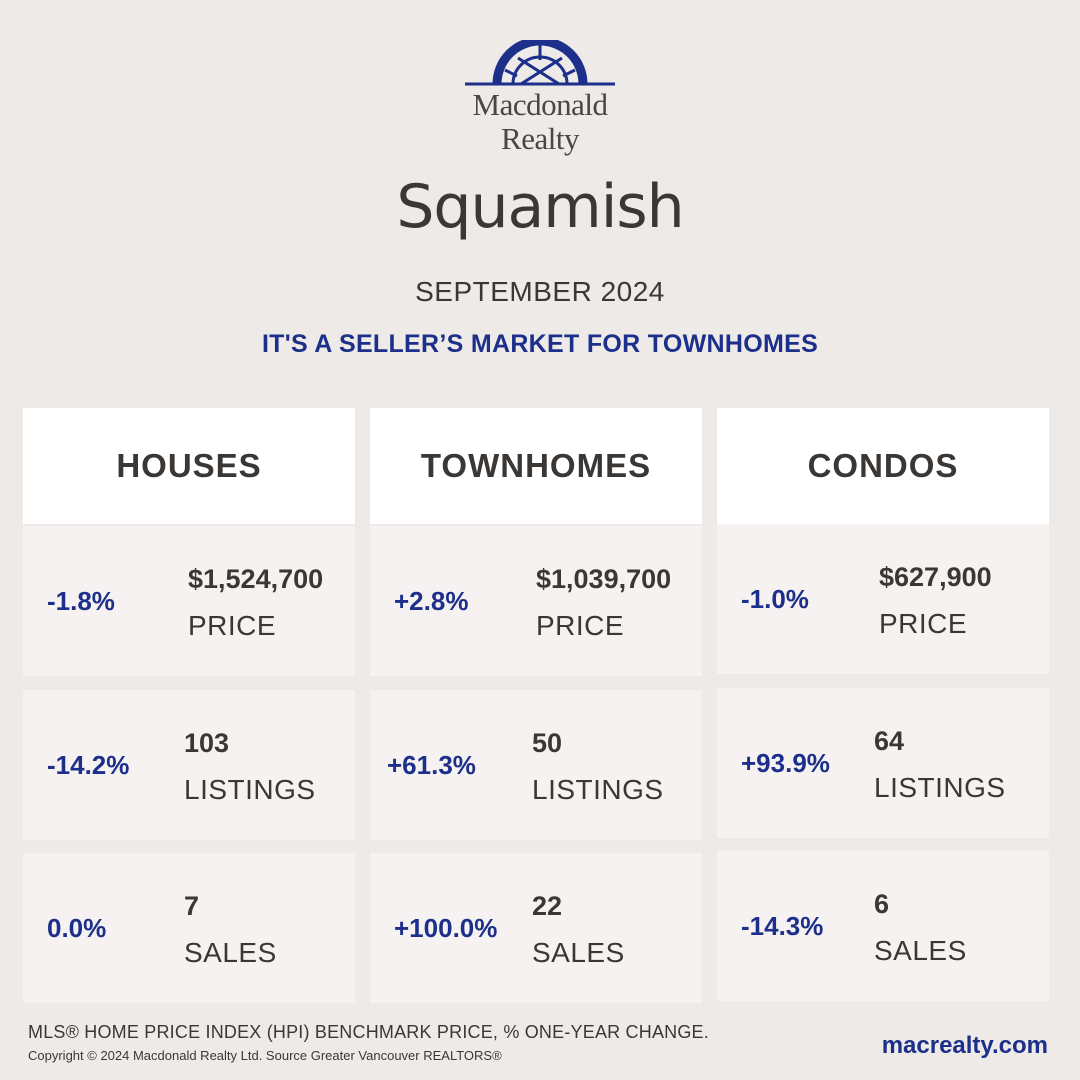  Describe the element at coordinates (920, 950) in the screenshot. I see `condos-sales-label: SALES` at that location.